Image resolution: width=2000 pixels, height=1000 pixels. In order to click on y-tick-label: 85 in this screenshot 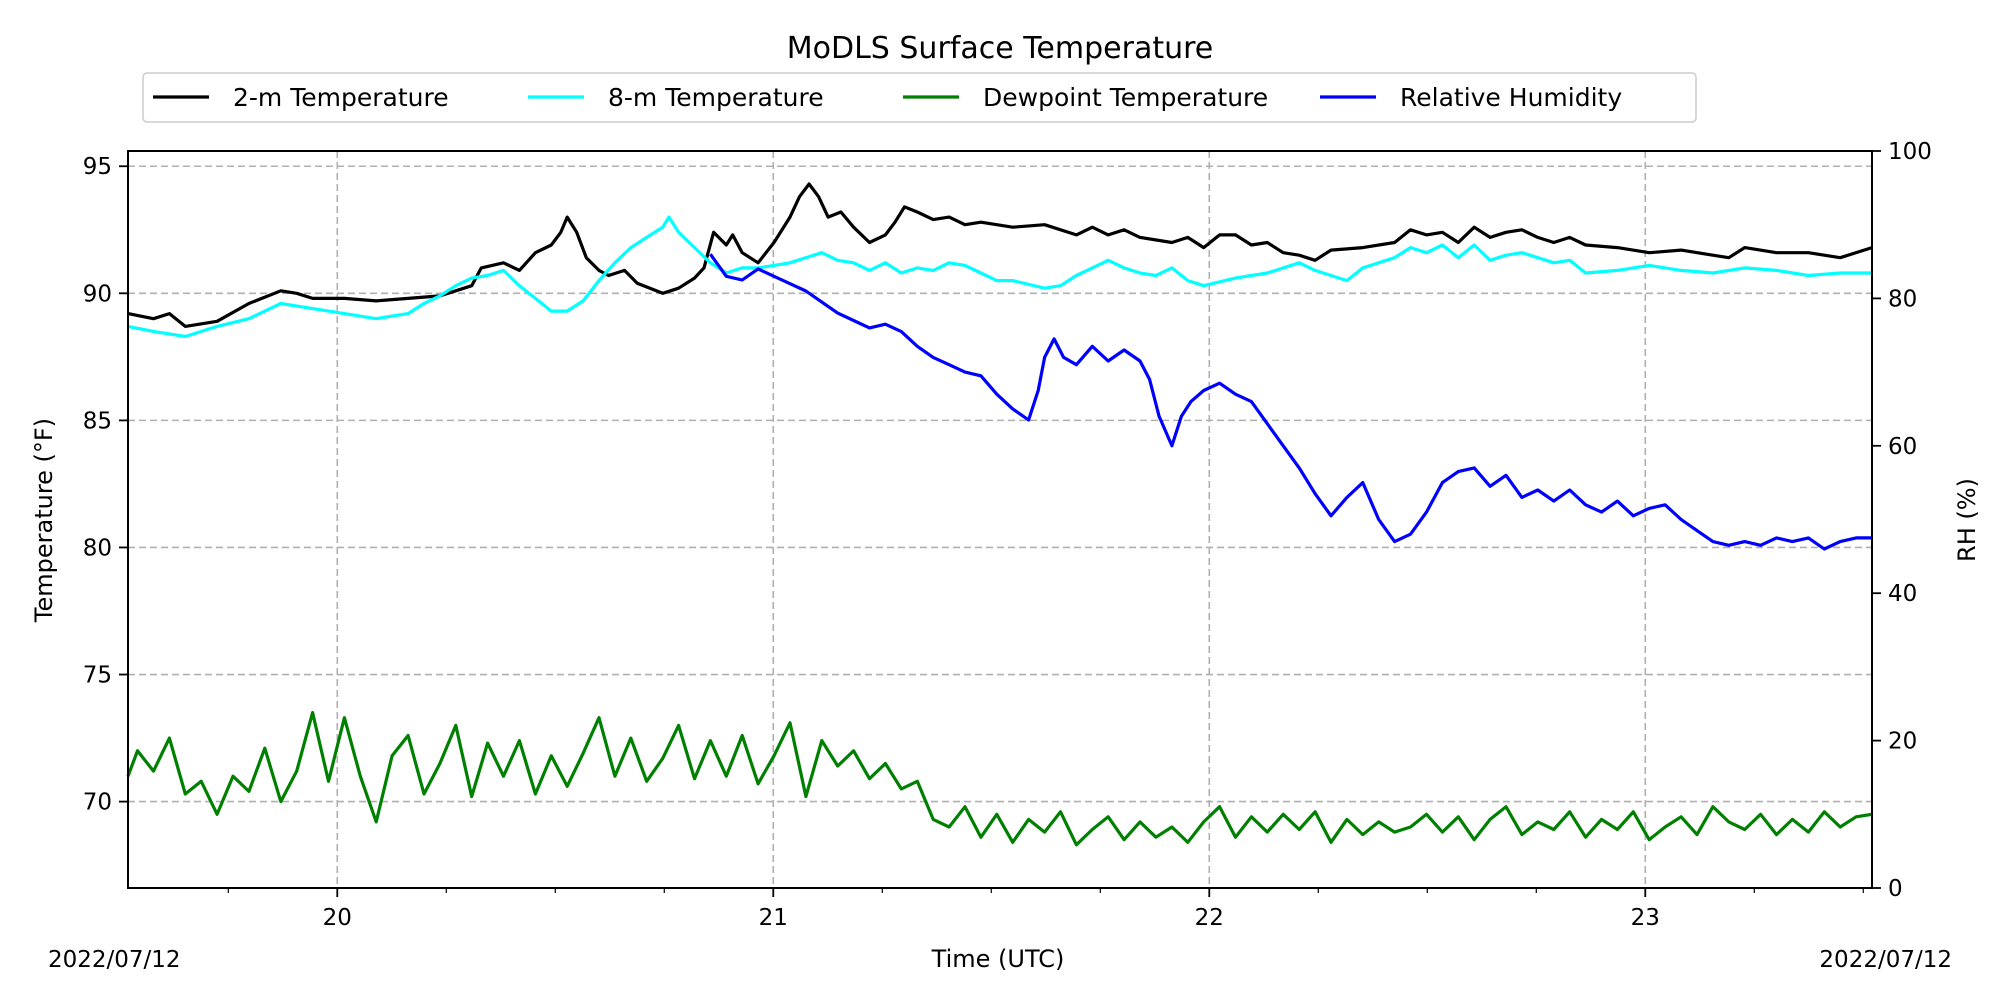, I will do `click(97, 421)`.